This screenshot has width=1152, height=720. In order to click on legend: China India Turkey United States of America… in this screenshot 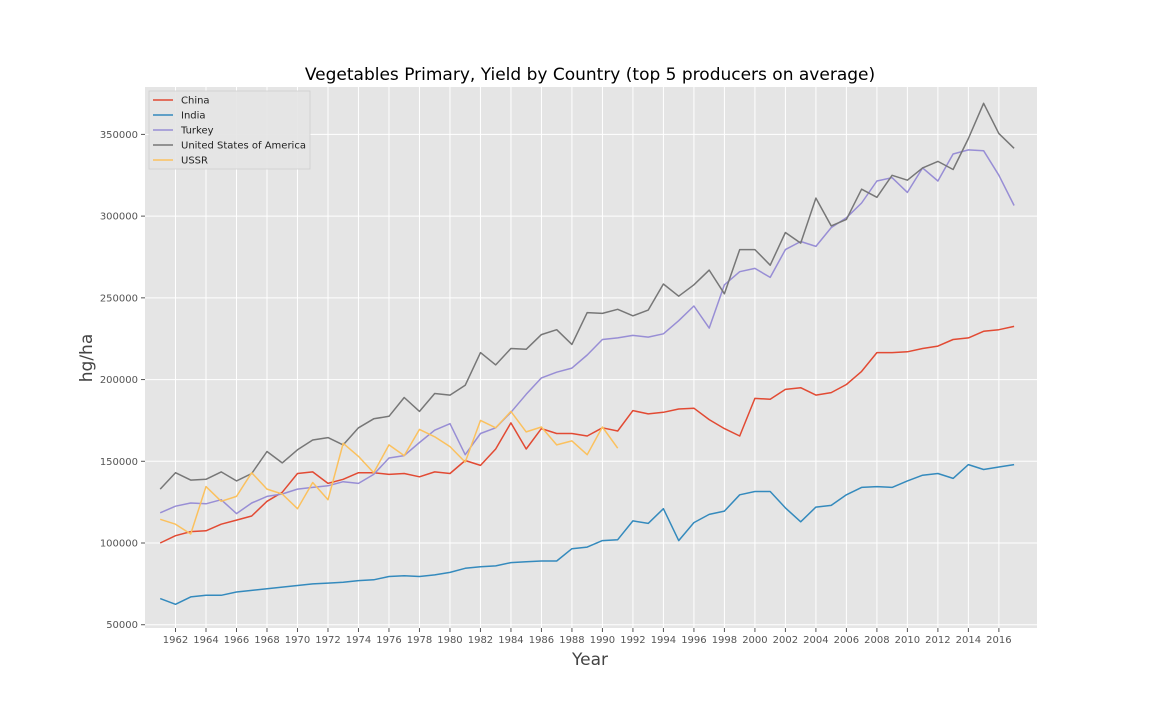, I will do `click(229, 130)`.